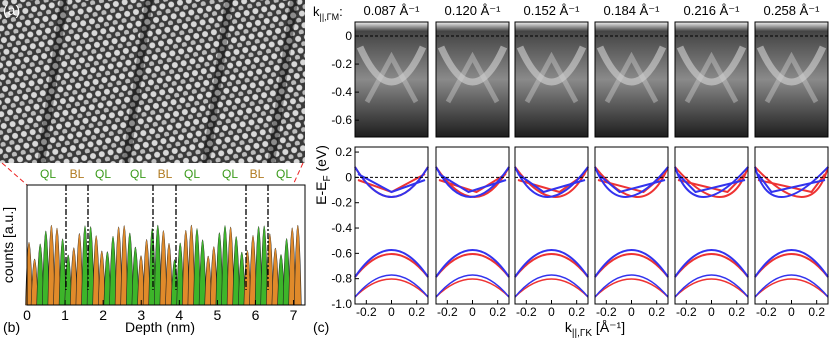  I want to click on x-tick-label: 6, so click(256, 315).